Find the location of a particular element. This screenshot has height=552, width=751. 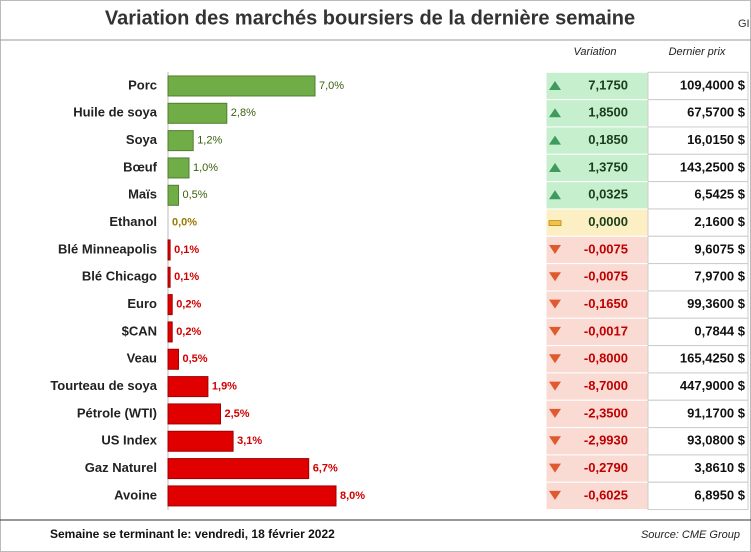

value-label: 2,8% is located at coordinates (243, 113).